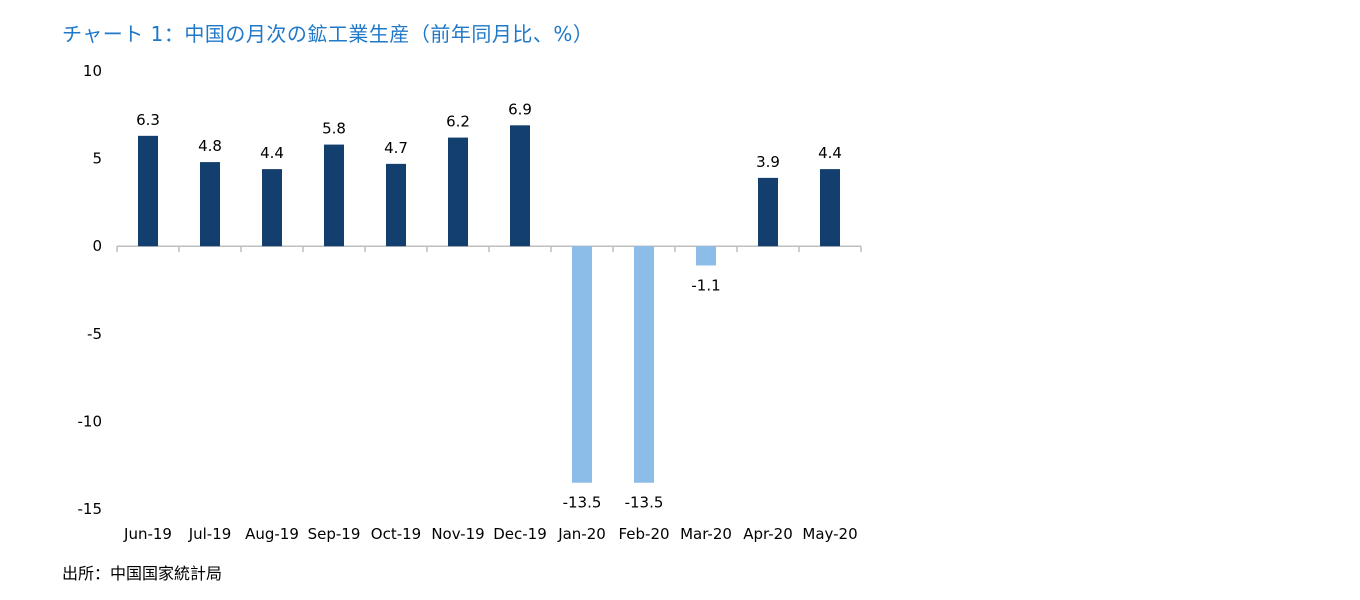 Image resolution: width=1360 pixels, height=600 pixels. What do you see at coordinates (147, 534) in the screenshot?
I see `x-tick-label: Jun-19` at bounding box center [147, 534].